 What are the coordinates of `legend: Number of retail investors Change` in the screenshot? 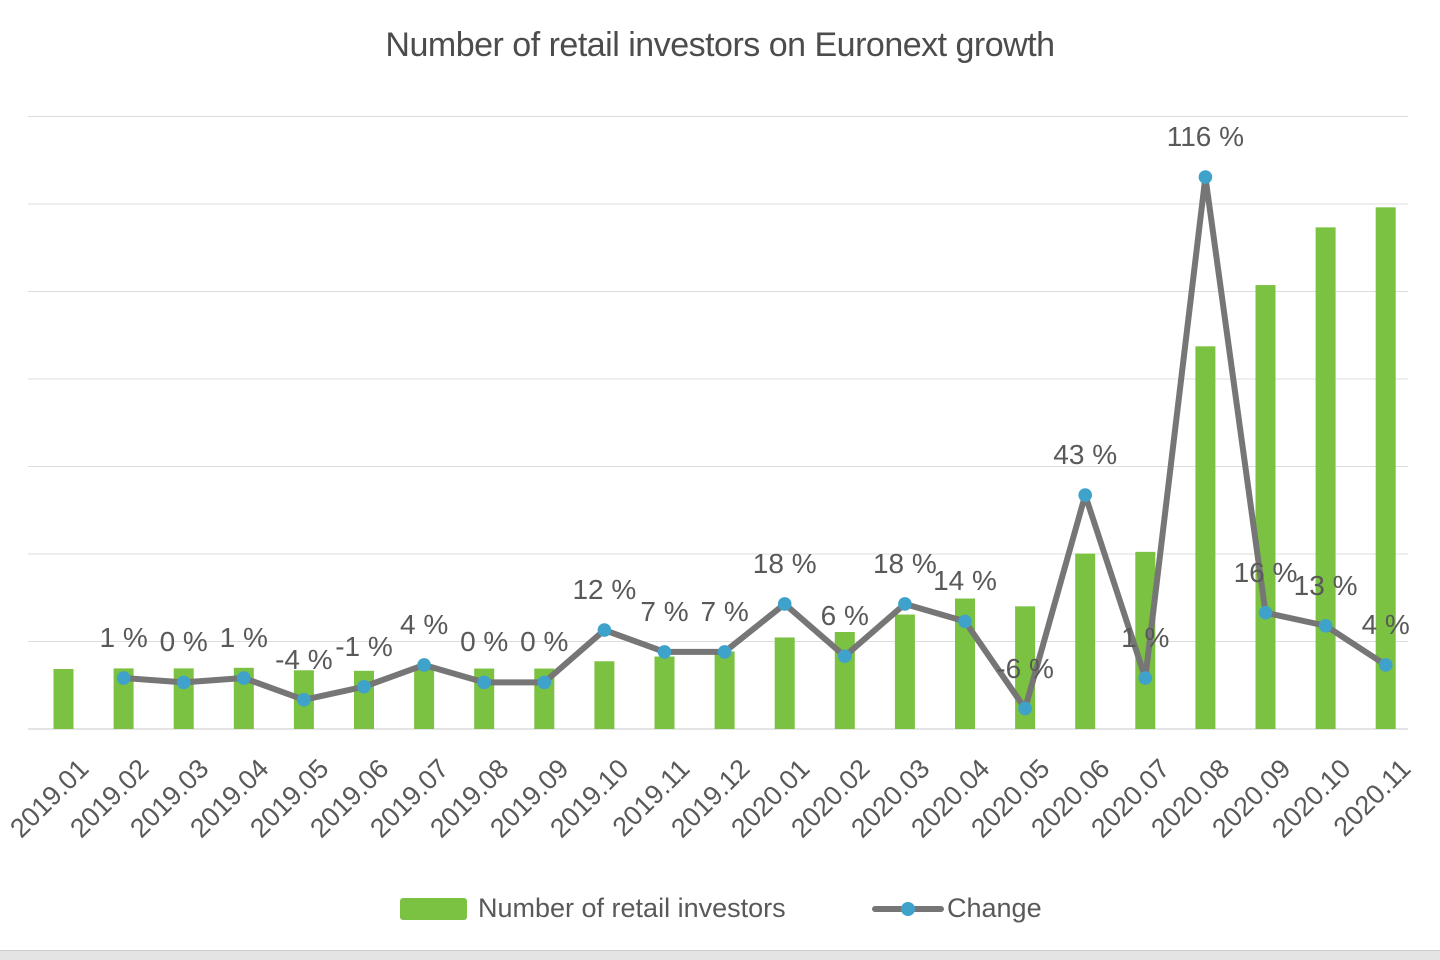 It's located at (720, 913).